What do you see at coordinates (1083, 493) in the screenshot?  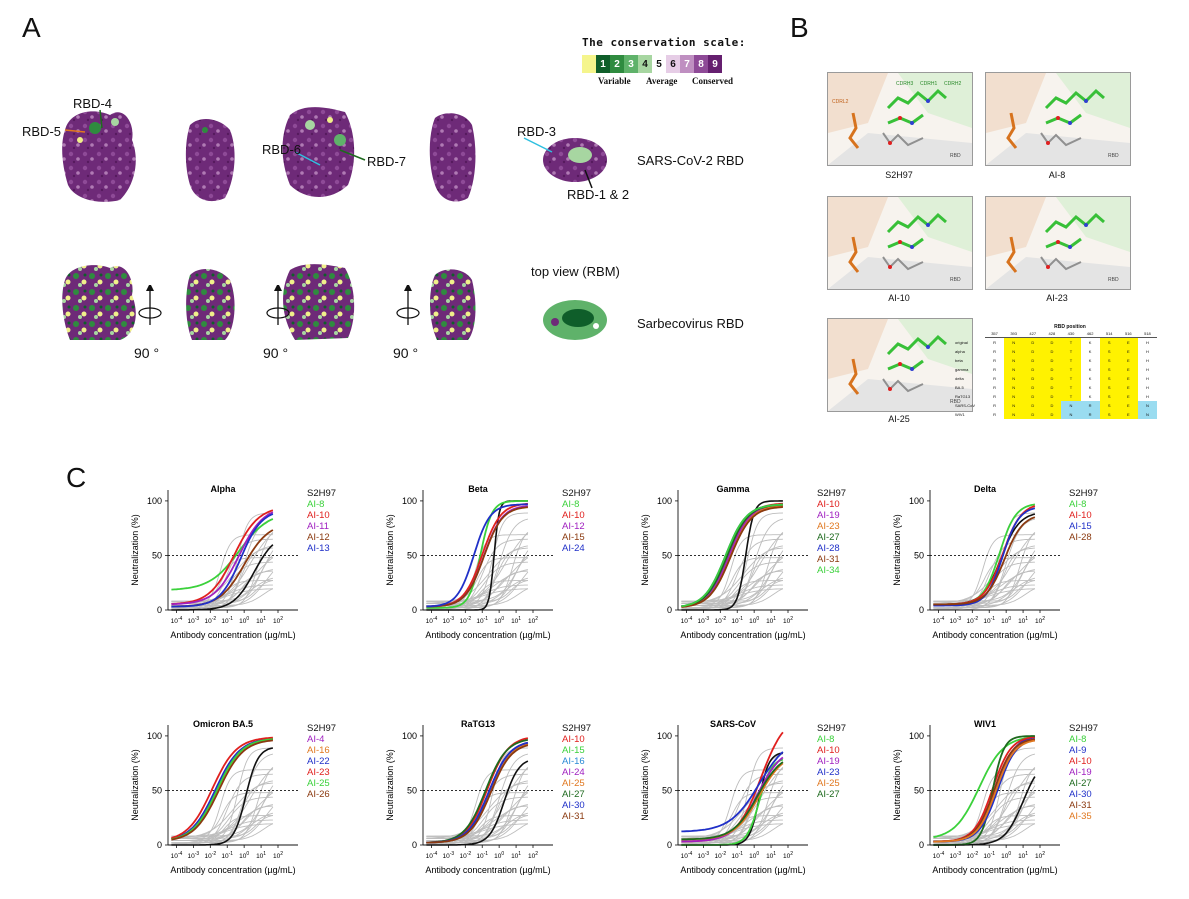 I see `legend-entry: S2H97` at bounding box center [1083, 493].